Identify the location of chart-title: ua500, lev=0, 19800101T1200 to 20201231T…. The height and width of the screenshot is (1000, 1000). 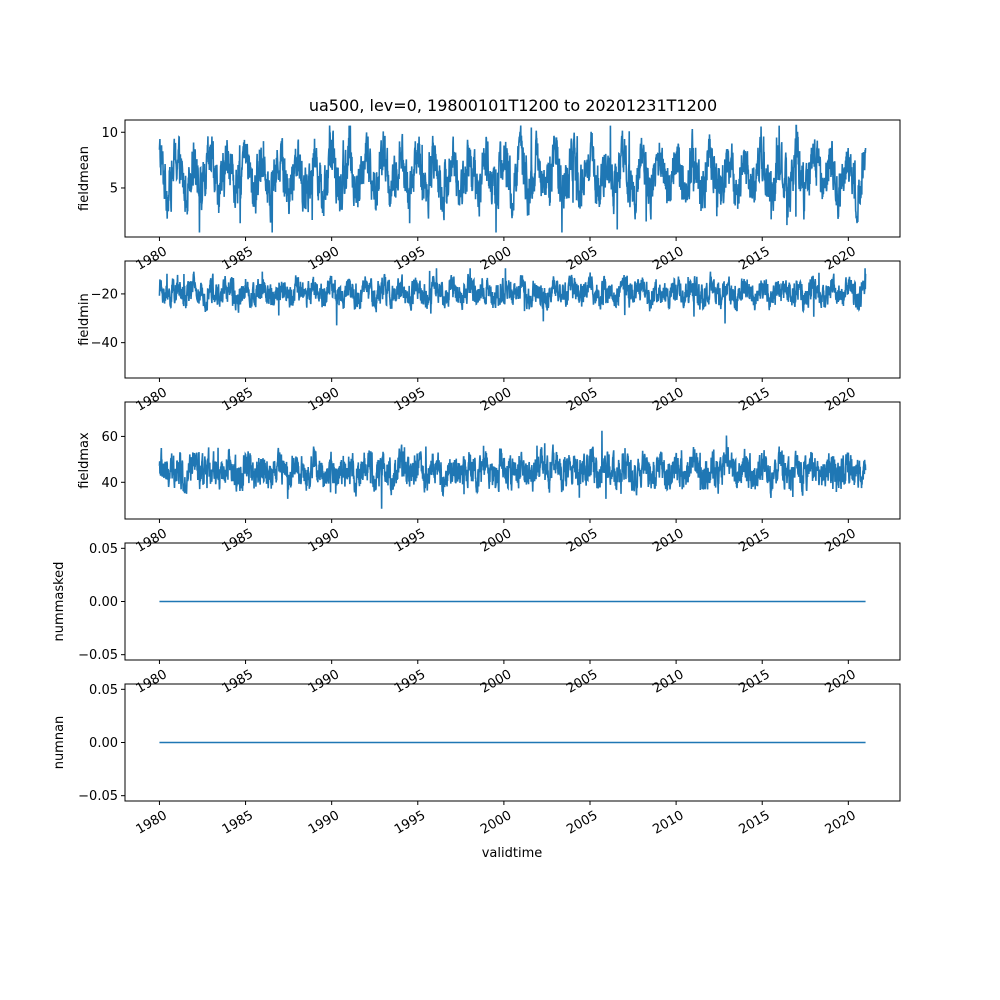
(513, 105).